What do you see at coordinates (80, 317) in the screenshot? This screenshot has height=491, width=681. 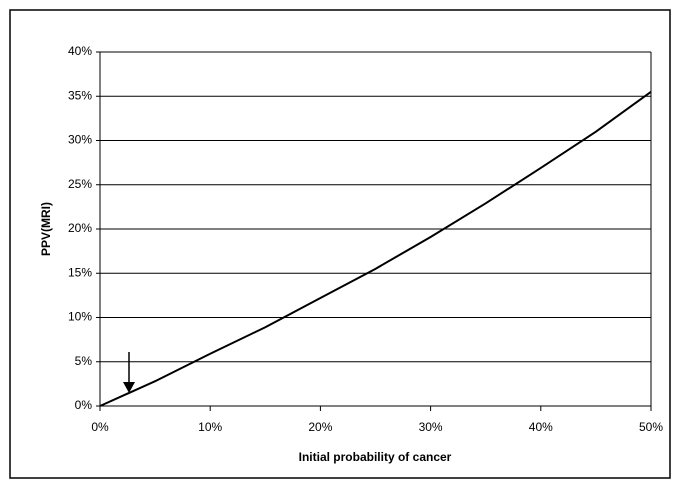 I see `y-tick-label: 10%` at bounding box center [80, 317].